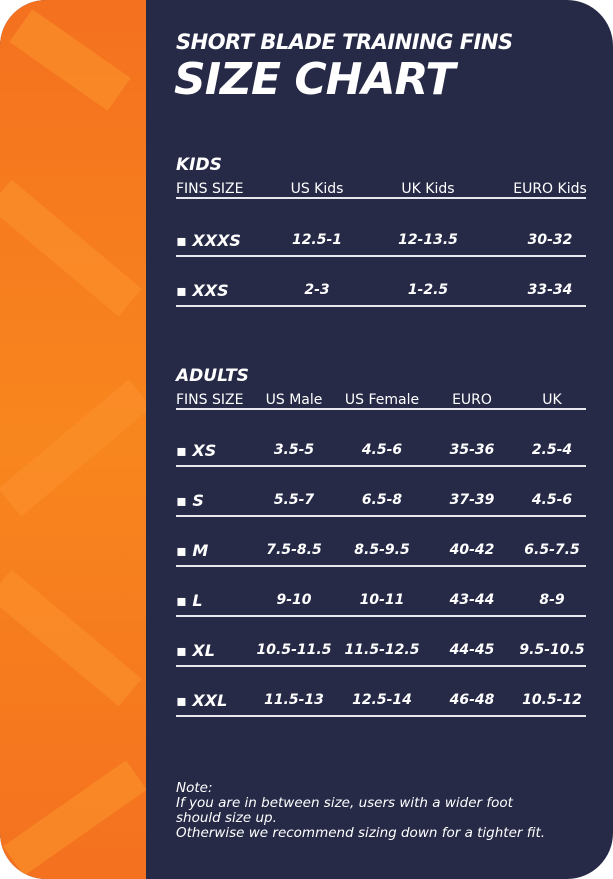  I want to click on column-header: UK Kids, so click(428, 189).